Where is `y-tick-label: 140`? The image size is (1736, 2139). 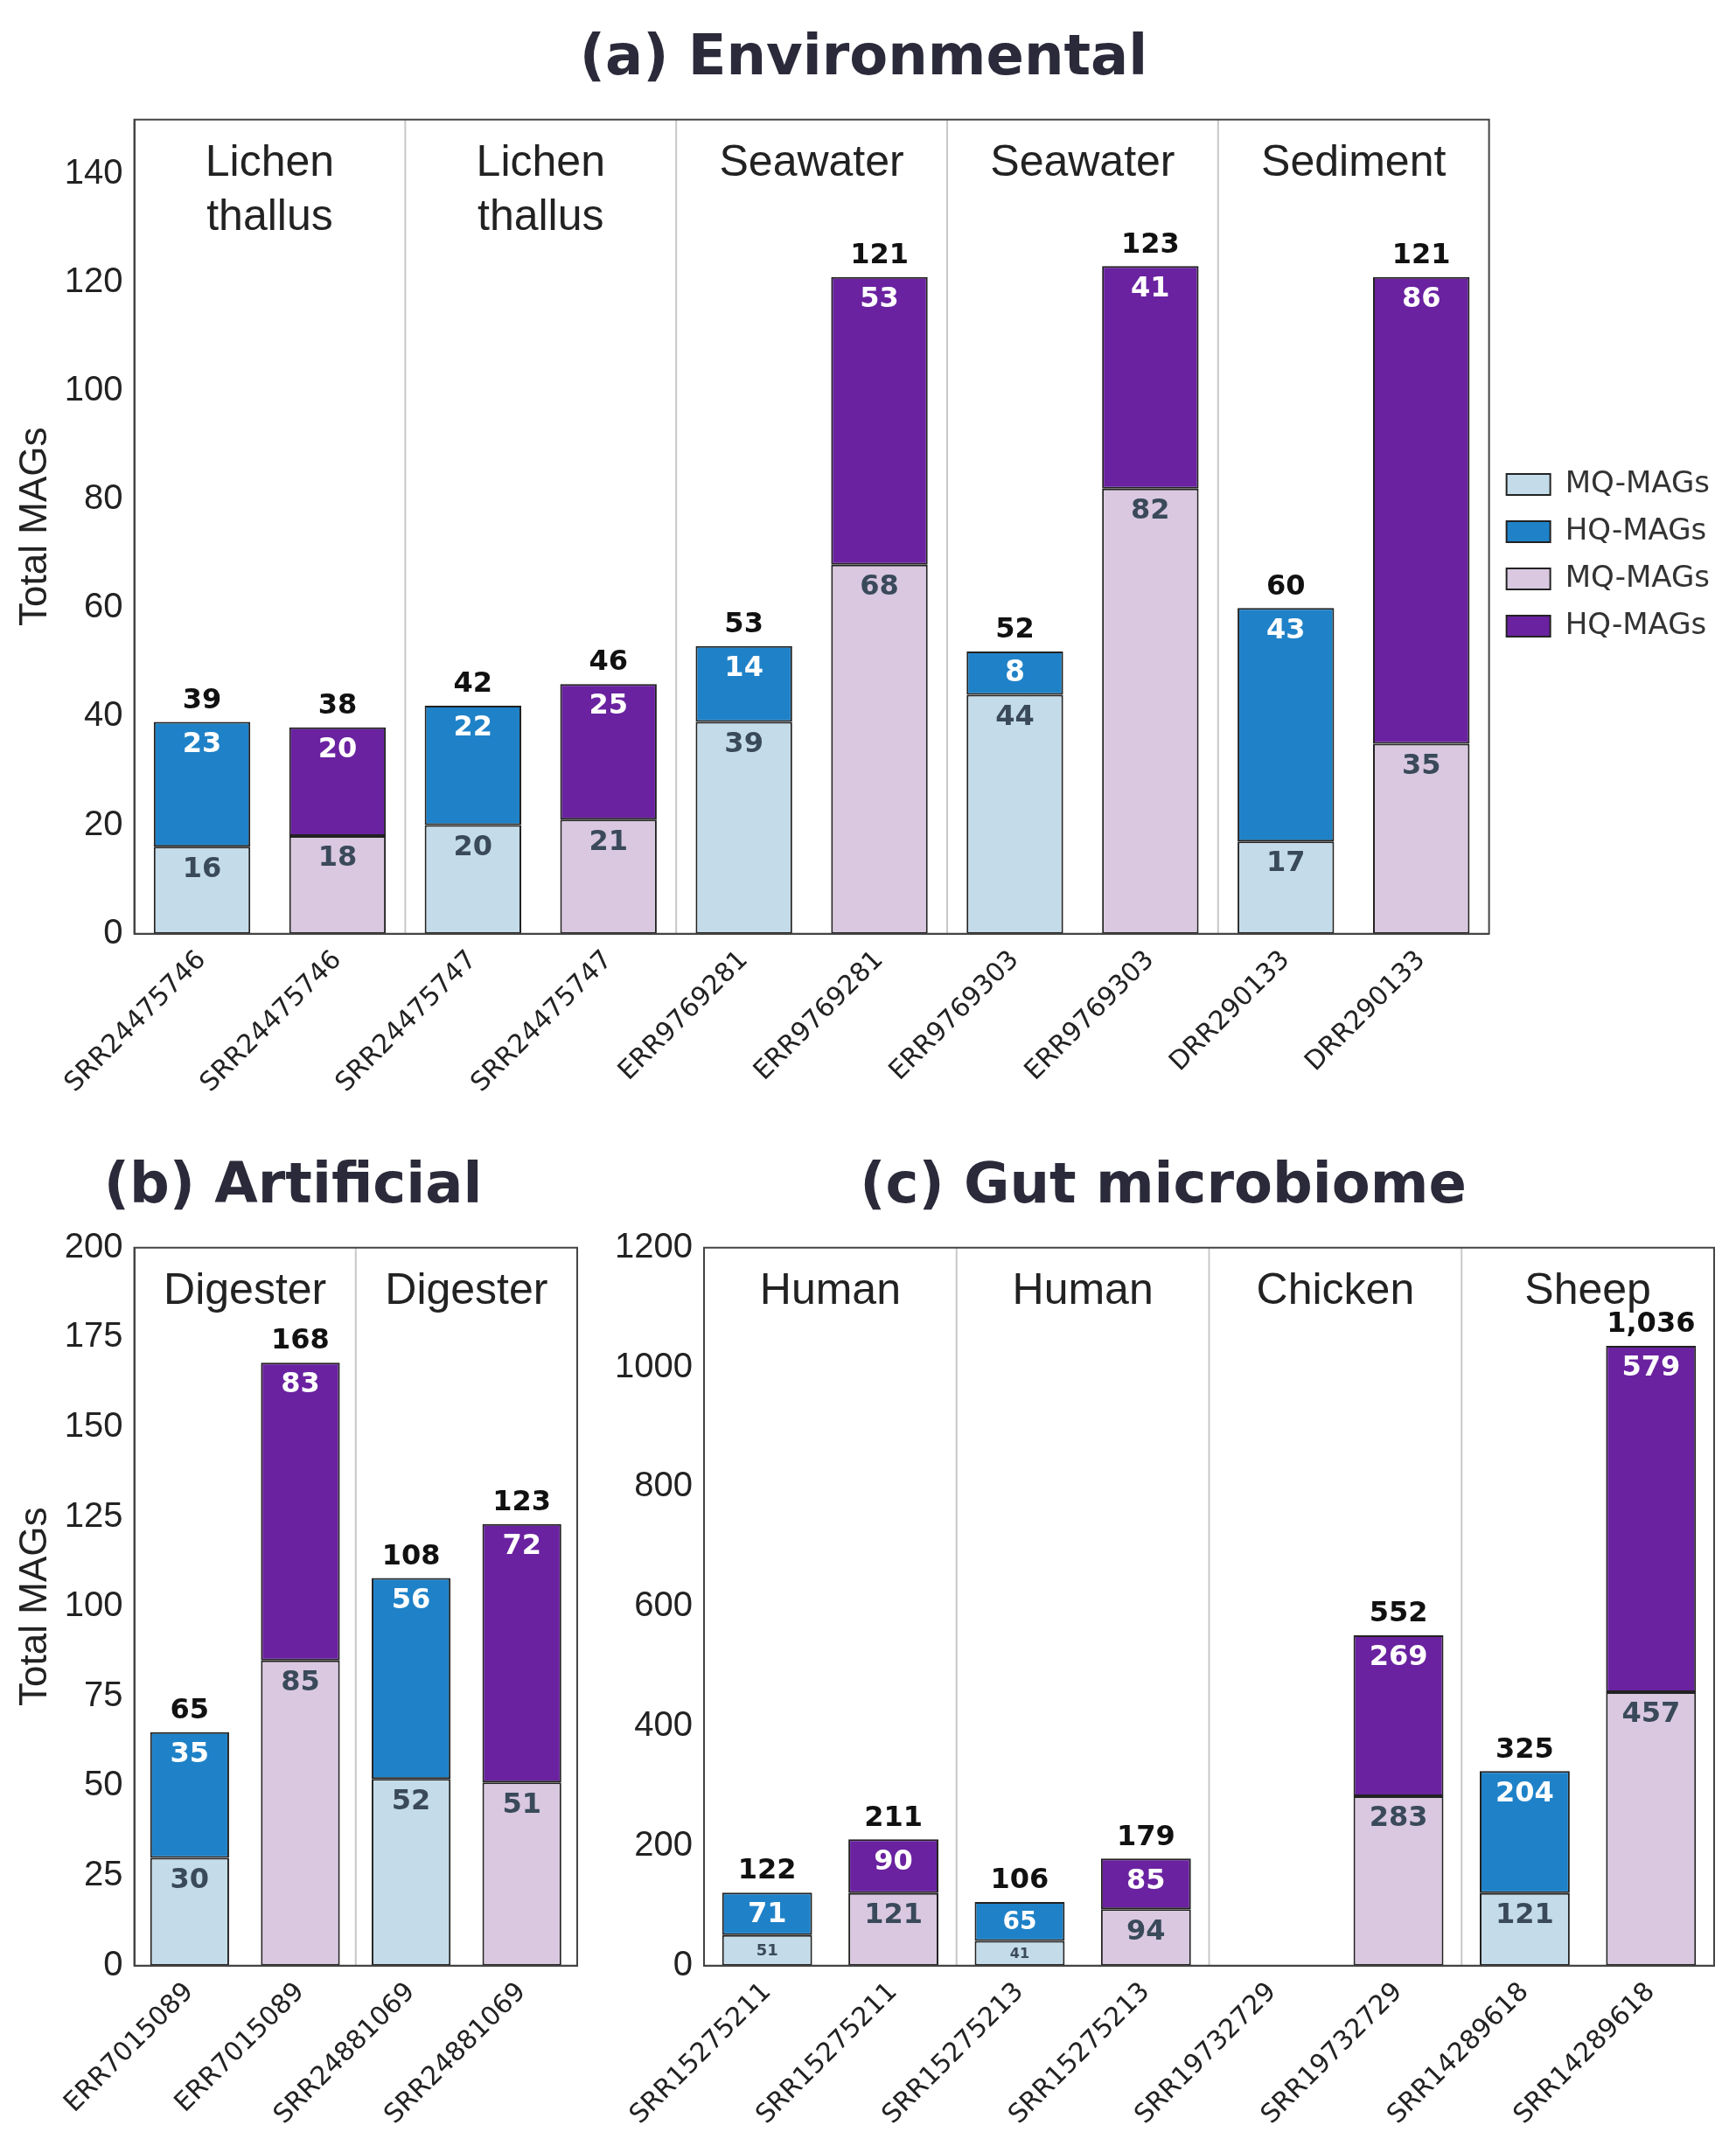 y-tick-label: 140 is located at coordinates (93, 171).